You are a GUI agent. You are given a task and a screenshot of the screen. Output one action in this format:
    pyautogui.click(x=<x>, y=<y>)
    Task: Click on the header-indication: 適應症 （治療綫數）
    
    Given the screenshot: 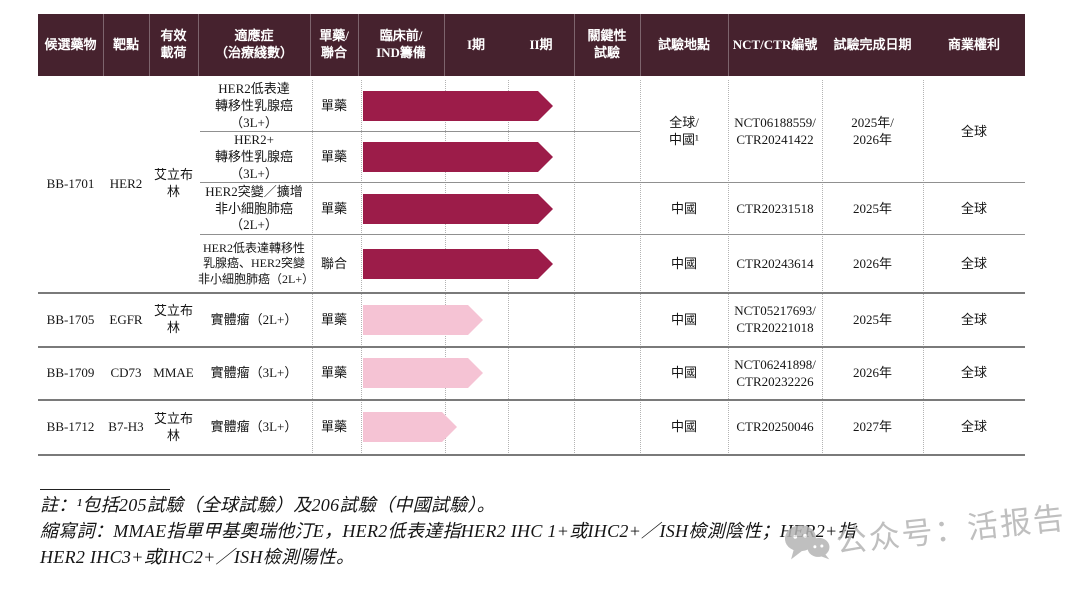 What is the action you would take?
    pyautogui.click(x=253, y=44)
    